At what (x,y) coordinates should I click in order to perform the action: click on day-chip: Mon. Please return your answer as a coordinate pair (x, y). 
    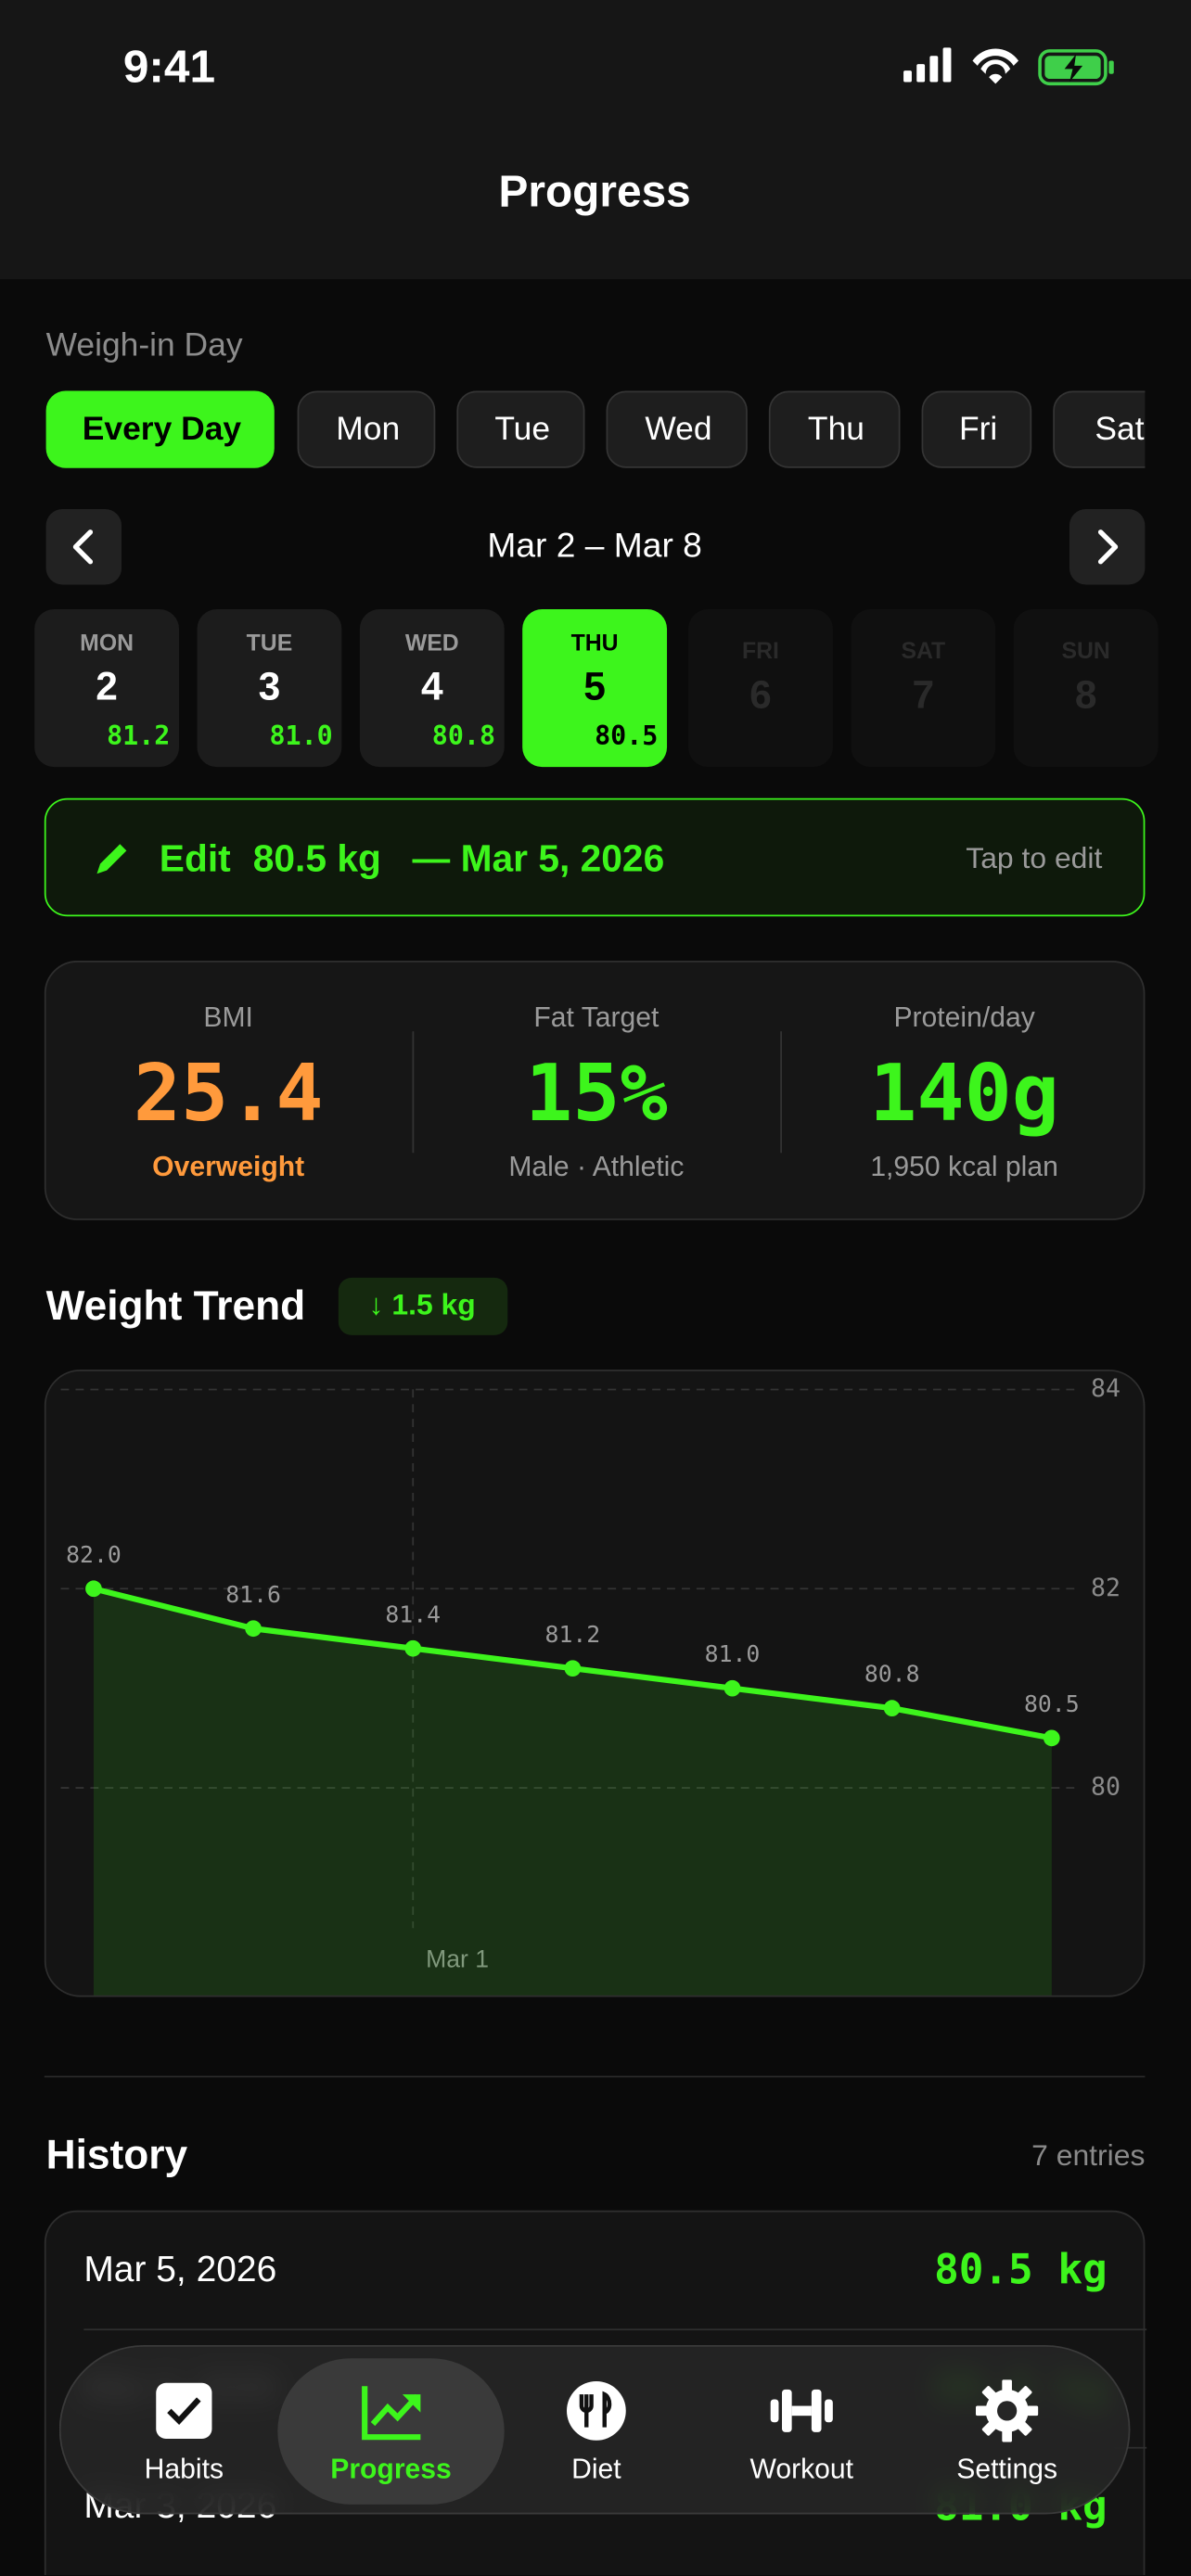
    Looking at the image, I should click on (366, 429).